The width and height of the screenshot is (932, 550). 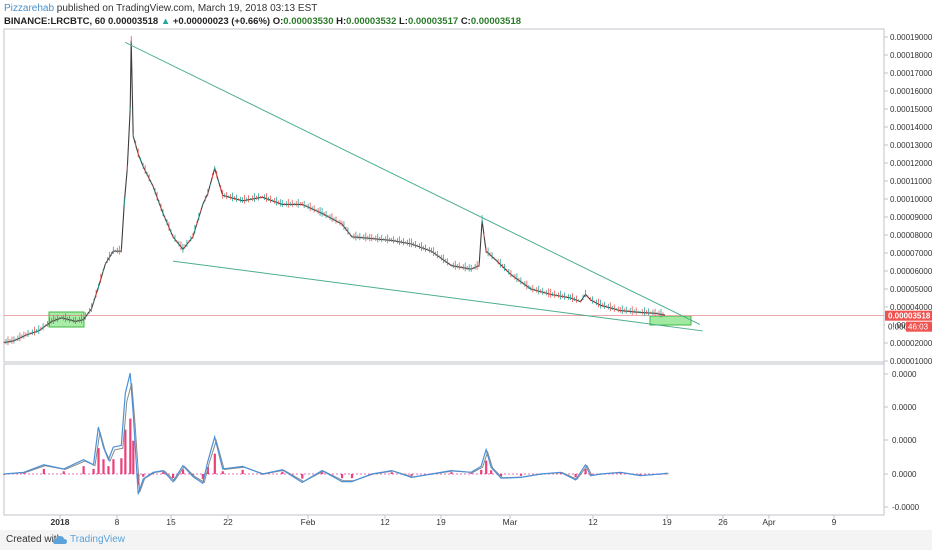 What do you see at coordinates (911, 163) in the screenshot?
I see `price-tick-label: 0.00012000` at bounding box center [911, 163].